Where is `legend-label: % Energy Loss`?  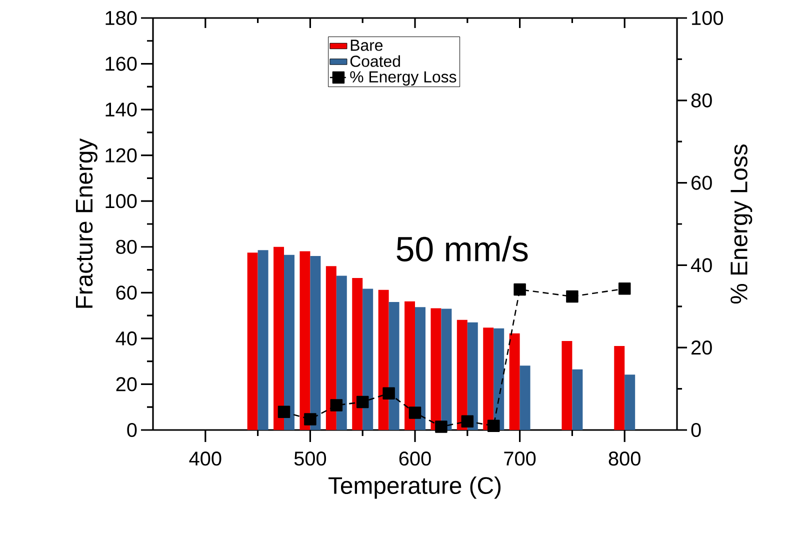 legend-label: % Energy Loss is located at coordinates (403, 78).